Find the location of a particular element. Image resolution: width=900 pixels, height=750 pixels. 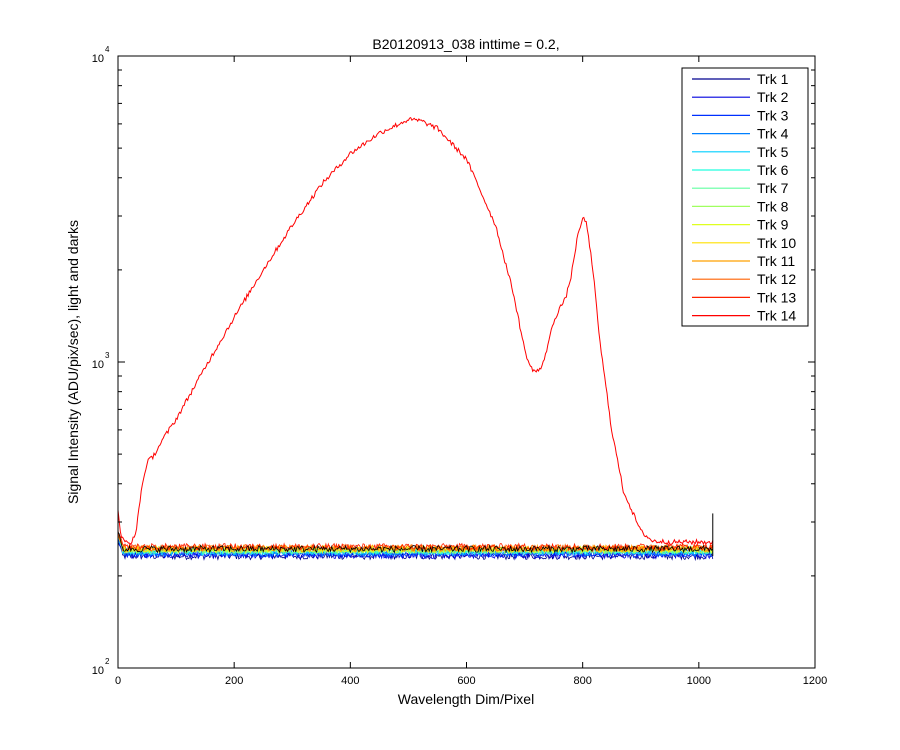

legend-label: Trk 11 is located at coordinates (776, 261).